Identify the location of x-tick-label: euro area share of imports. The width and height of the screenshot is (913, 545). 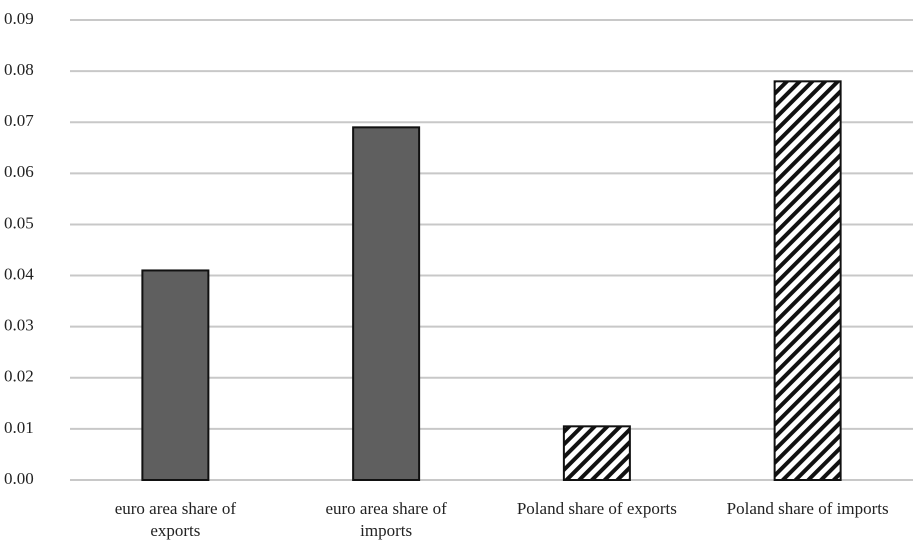
(386, 519).